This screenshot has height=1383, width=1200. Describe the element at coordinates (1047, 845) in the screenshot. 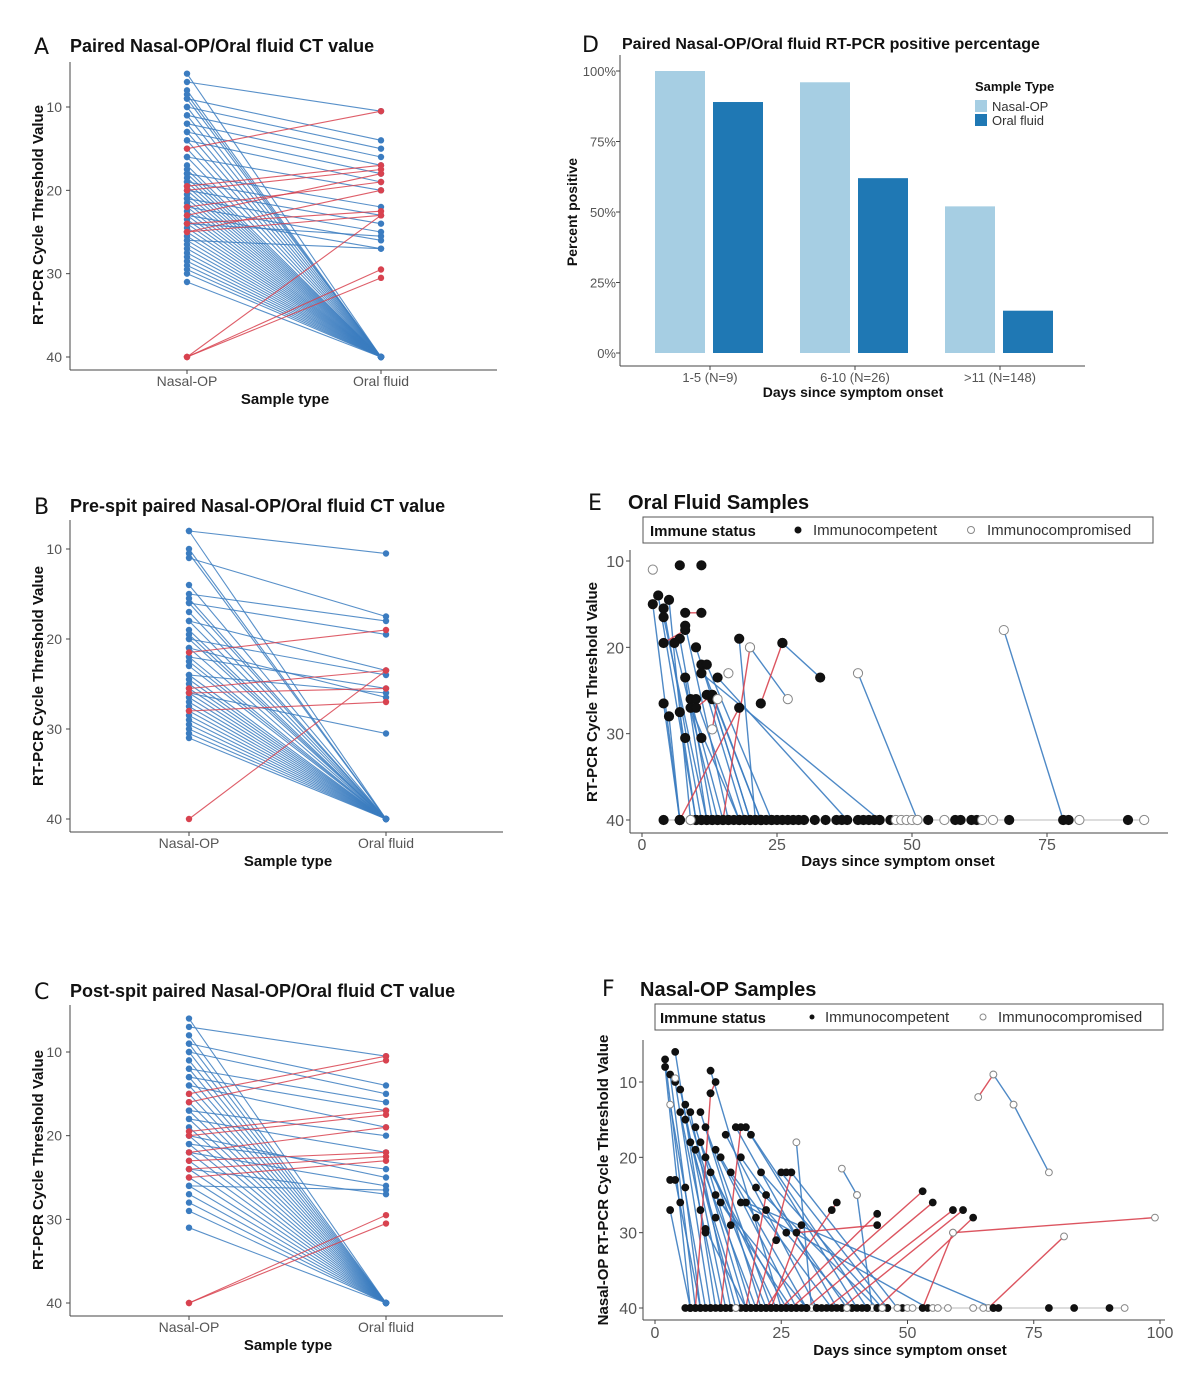

I see `x-tick-label: 75` at that location.